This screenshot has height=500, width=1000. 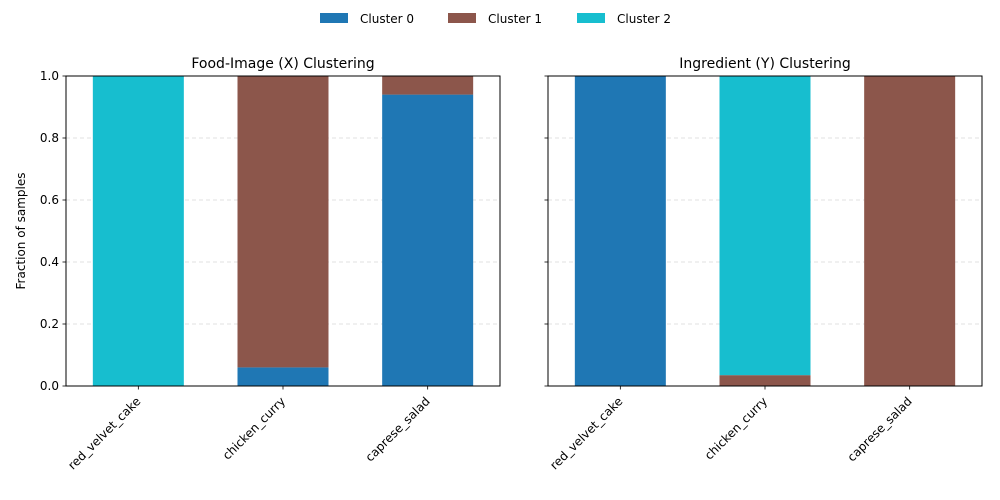 What do you see at coordinates (49, 200) in the screenshot?
I see `y-tick-label: 0.6` at bounding box center [49, 200].